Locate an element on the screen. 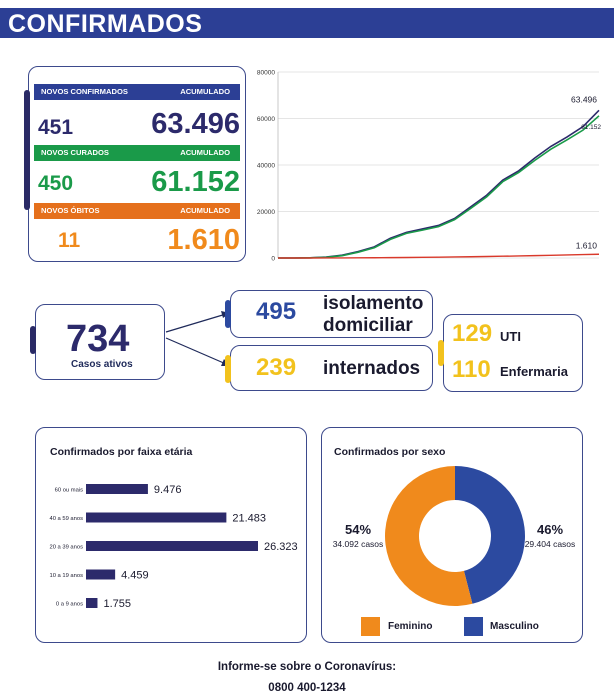 The image size is (614, 697). confirmed-accumulated-label: ACUMULADO is located at coordinates (205, 91).